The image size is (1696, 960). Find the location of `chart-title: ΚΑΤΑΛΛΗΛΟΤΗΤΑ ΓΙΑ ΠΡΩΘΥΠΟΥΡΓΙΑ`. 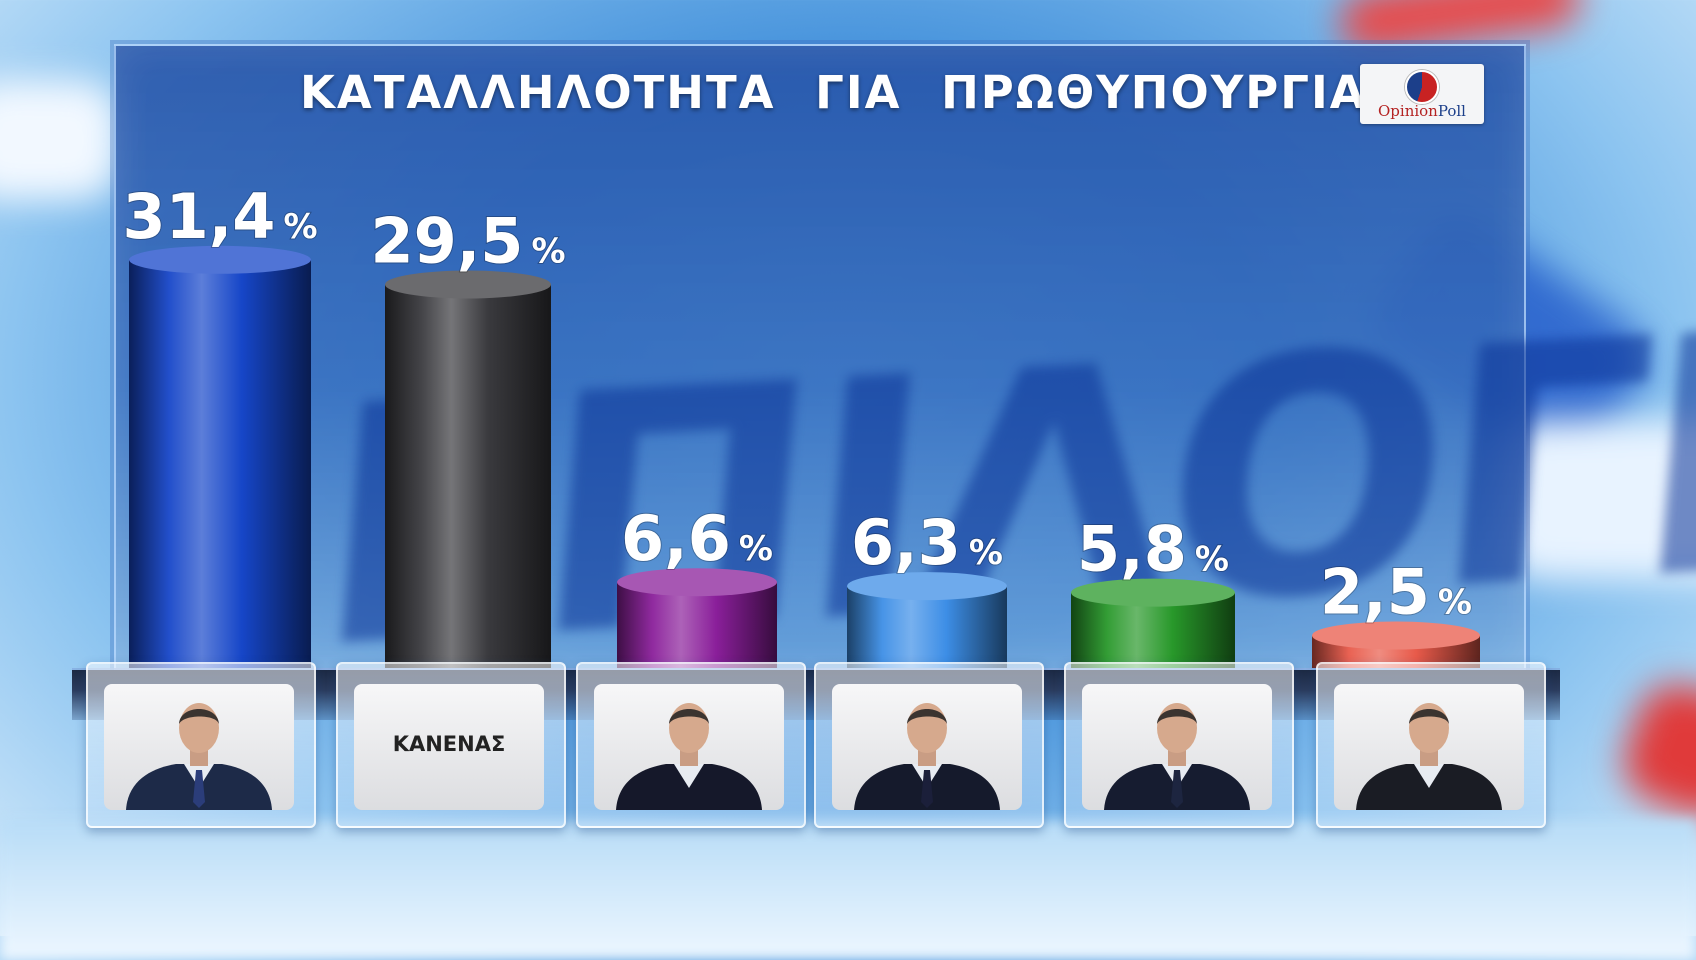

chart-title: ΚΑΤΑΛΛΗΛΟΤΗΤΑ ΓΙΑ ΠΡΩΘΥΠΟΥΡΓΙΑ is located at coordinates (833, 92).